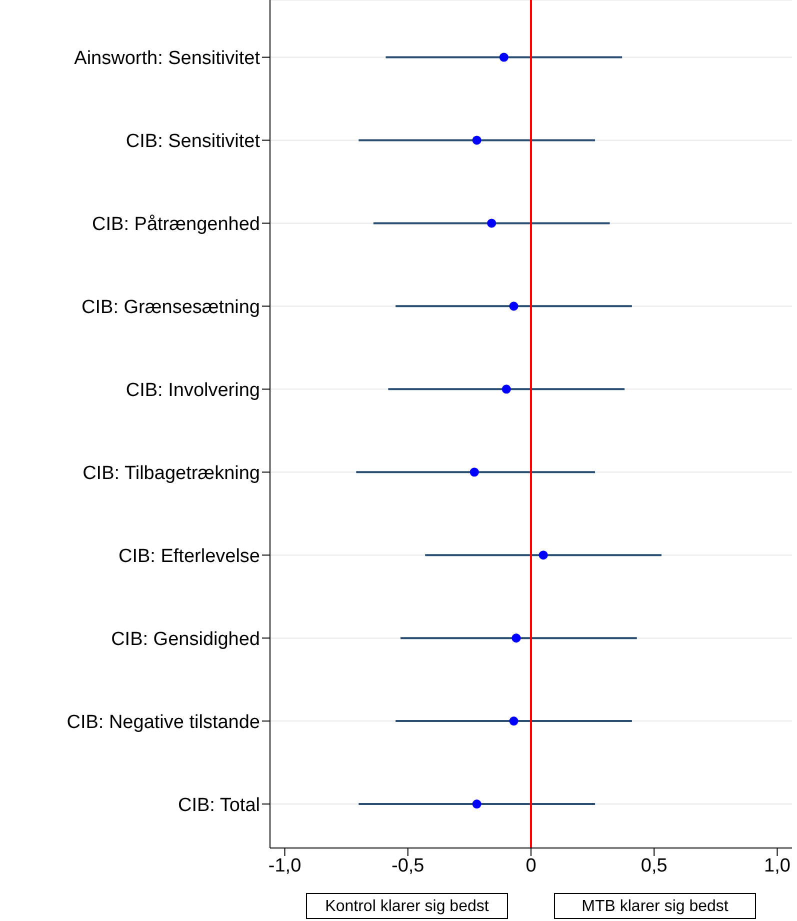  Describe the element at coordinates (193, 141) in the screenshot. I see `y-tick-label: CIB: Sensitivitet` at that location.